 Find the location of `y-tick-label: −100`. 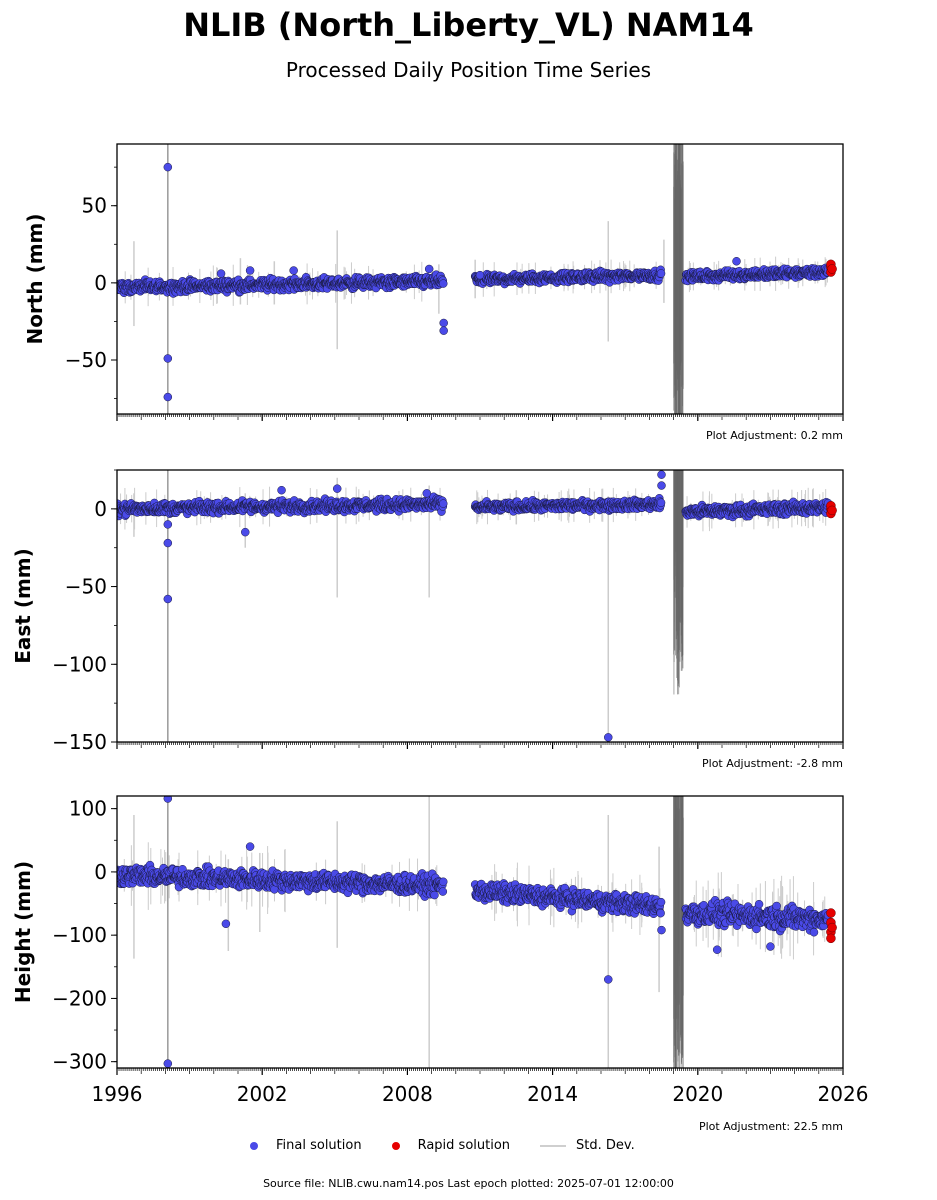

y-tick-label: −100 is located at coordinates (79, 664).